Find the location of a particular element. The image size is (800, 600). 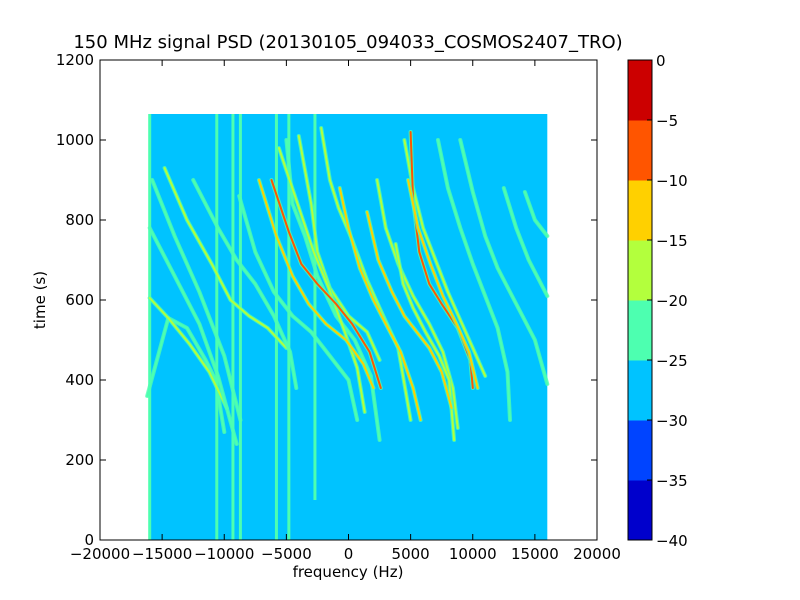

x-tick-label: −10000 is located at coordinates (224, 554).